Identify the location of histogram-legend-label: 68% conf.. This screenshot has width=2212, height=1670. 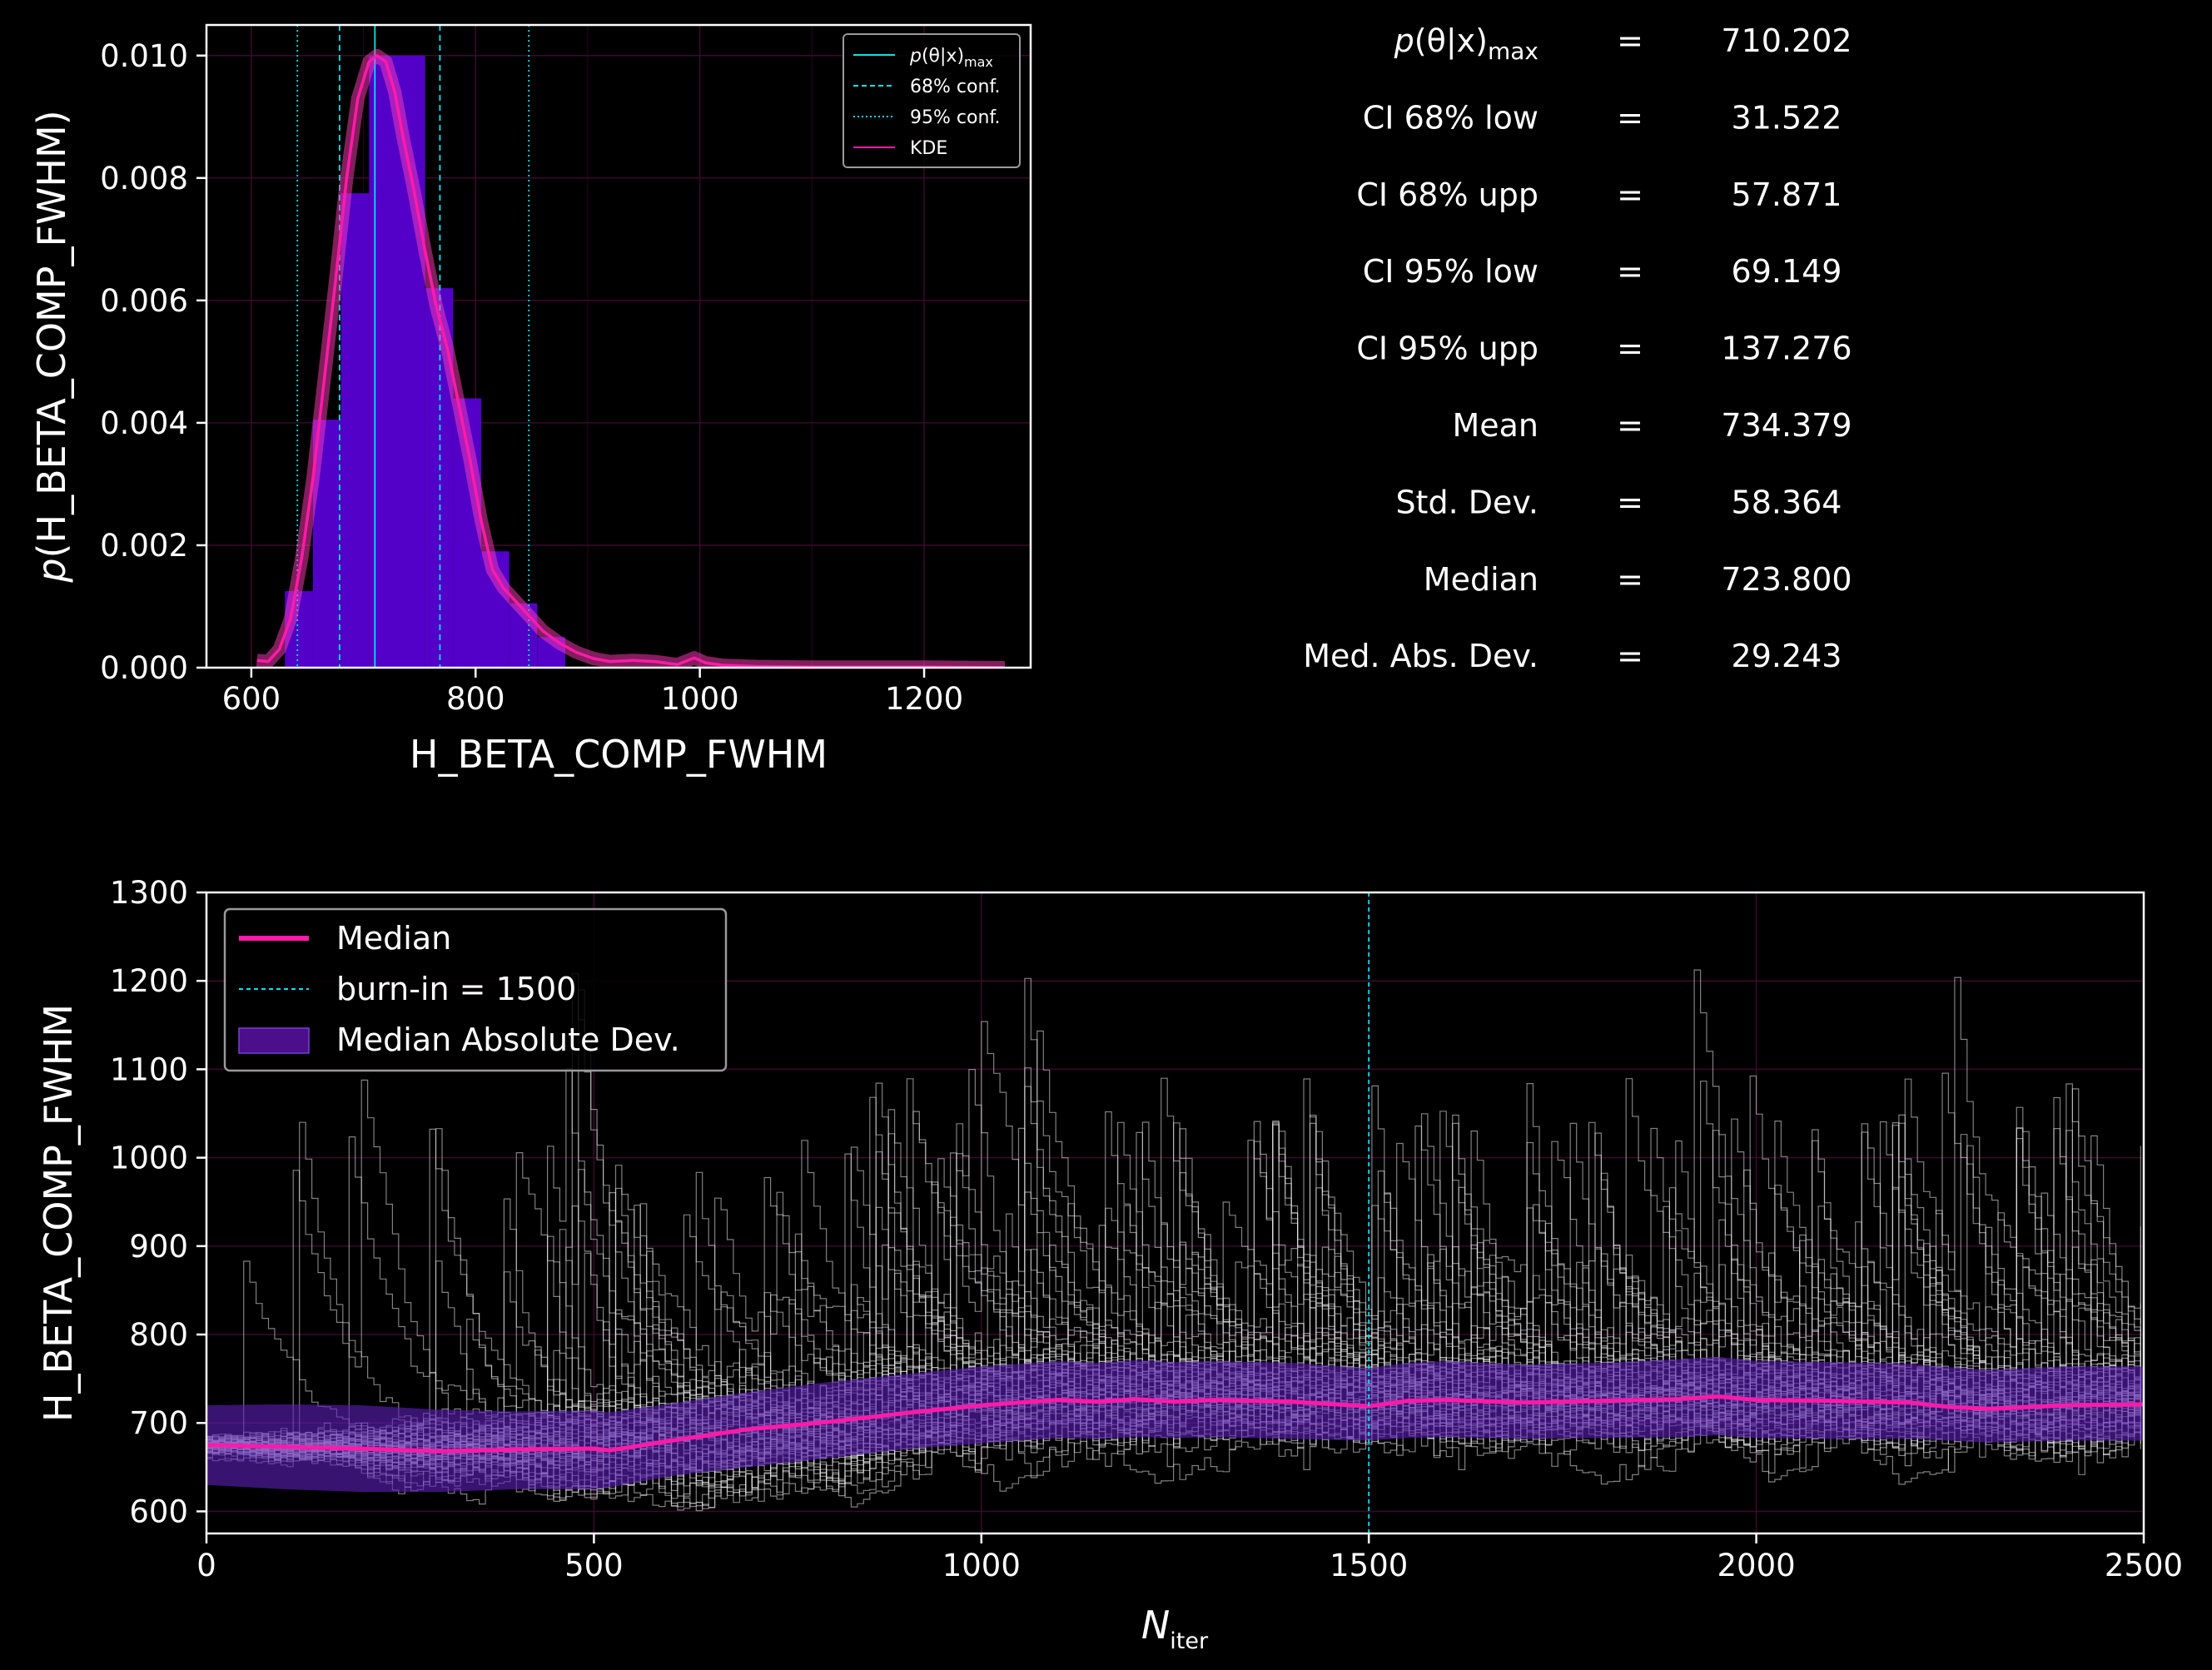
(955, 87).